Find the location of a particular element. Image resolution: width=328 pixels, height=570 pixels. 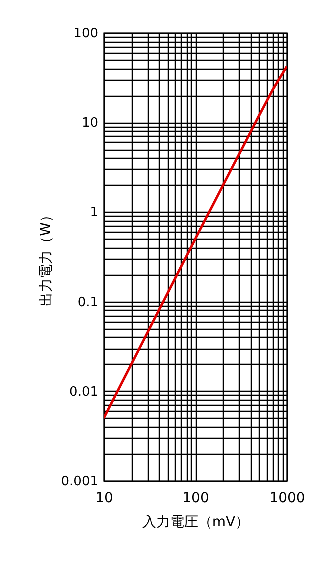

y-tick-label: 10 is located at coordinates (90, 124).